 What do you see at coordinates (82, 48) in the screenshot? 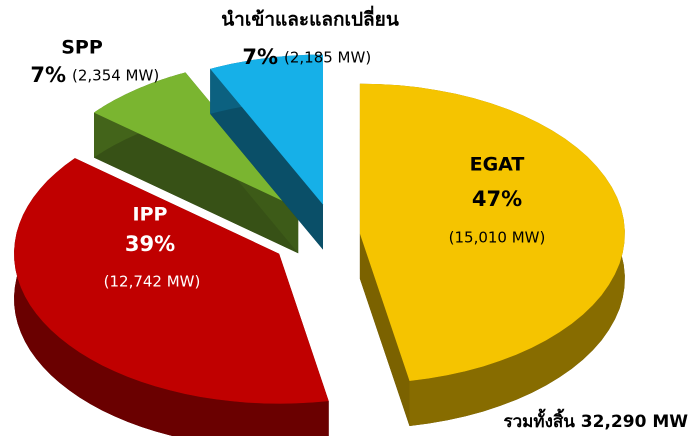
I see `category-label: SPP` at bounding box center [82, 48].